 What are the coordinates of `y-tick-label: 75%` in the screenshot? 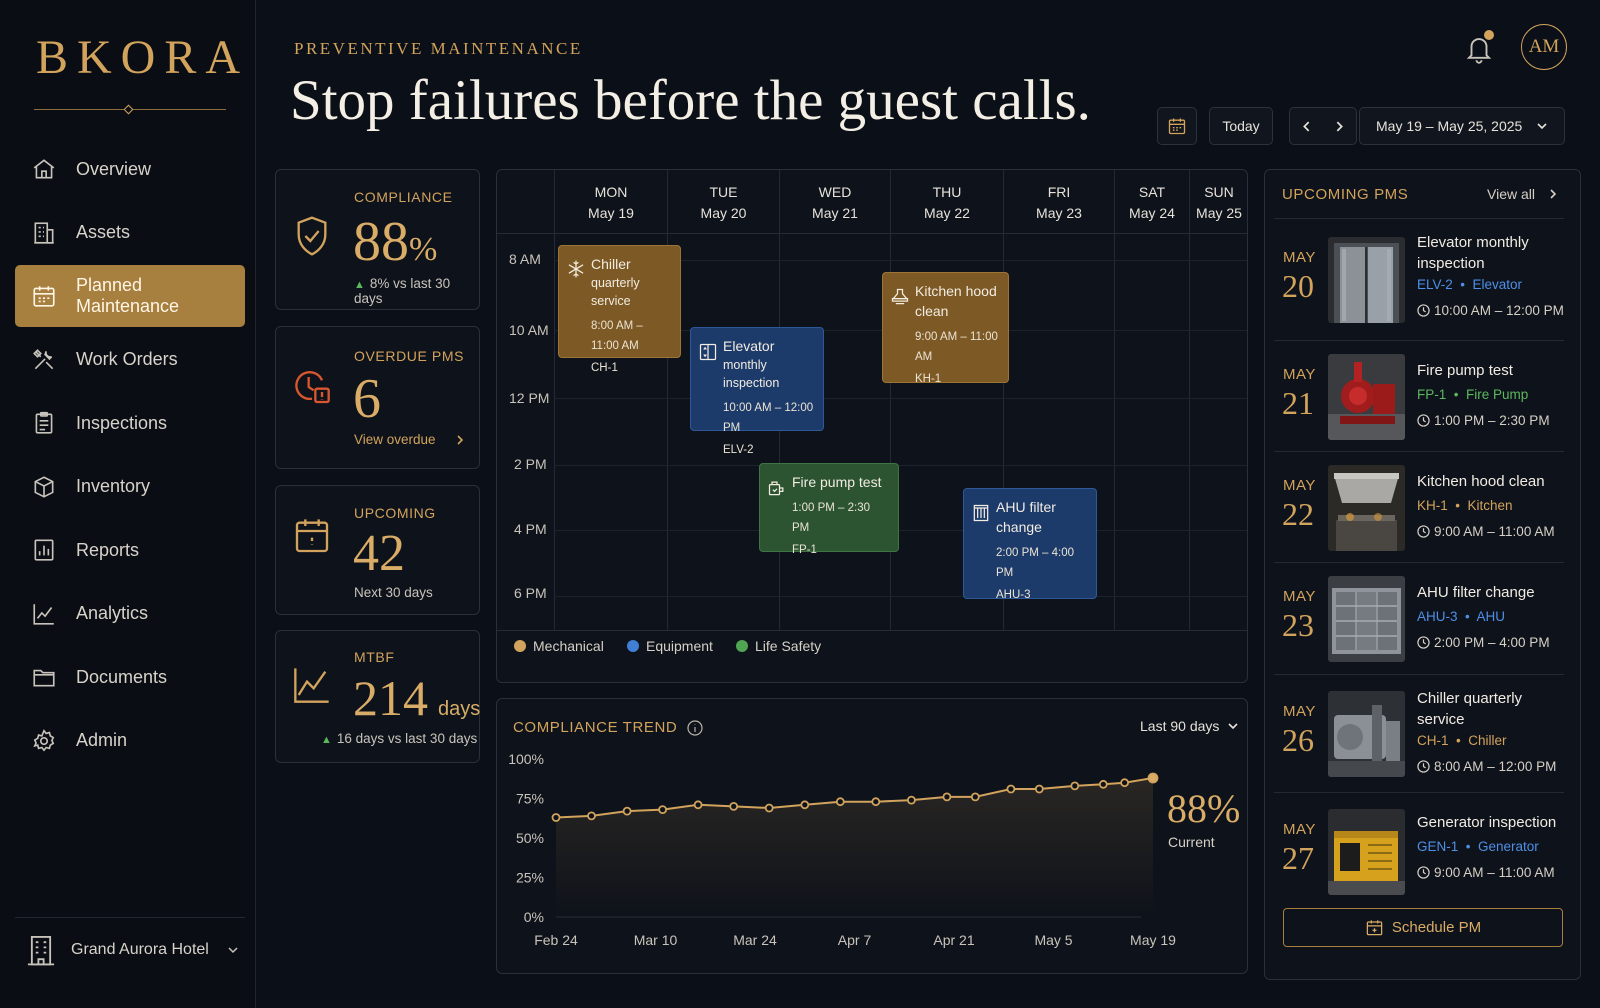 It's located at (530, 799).